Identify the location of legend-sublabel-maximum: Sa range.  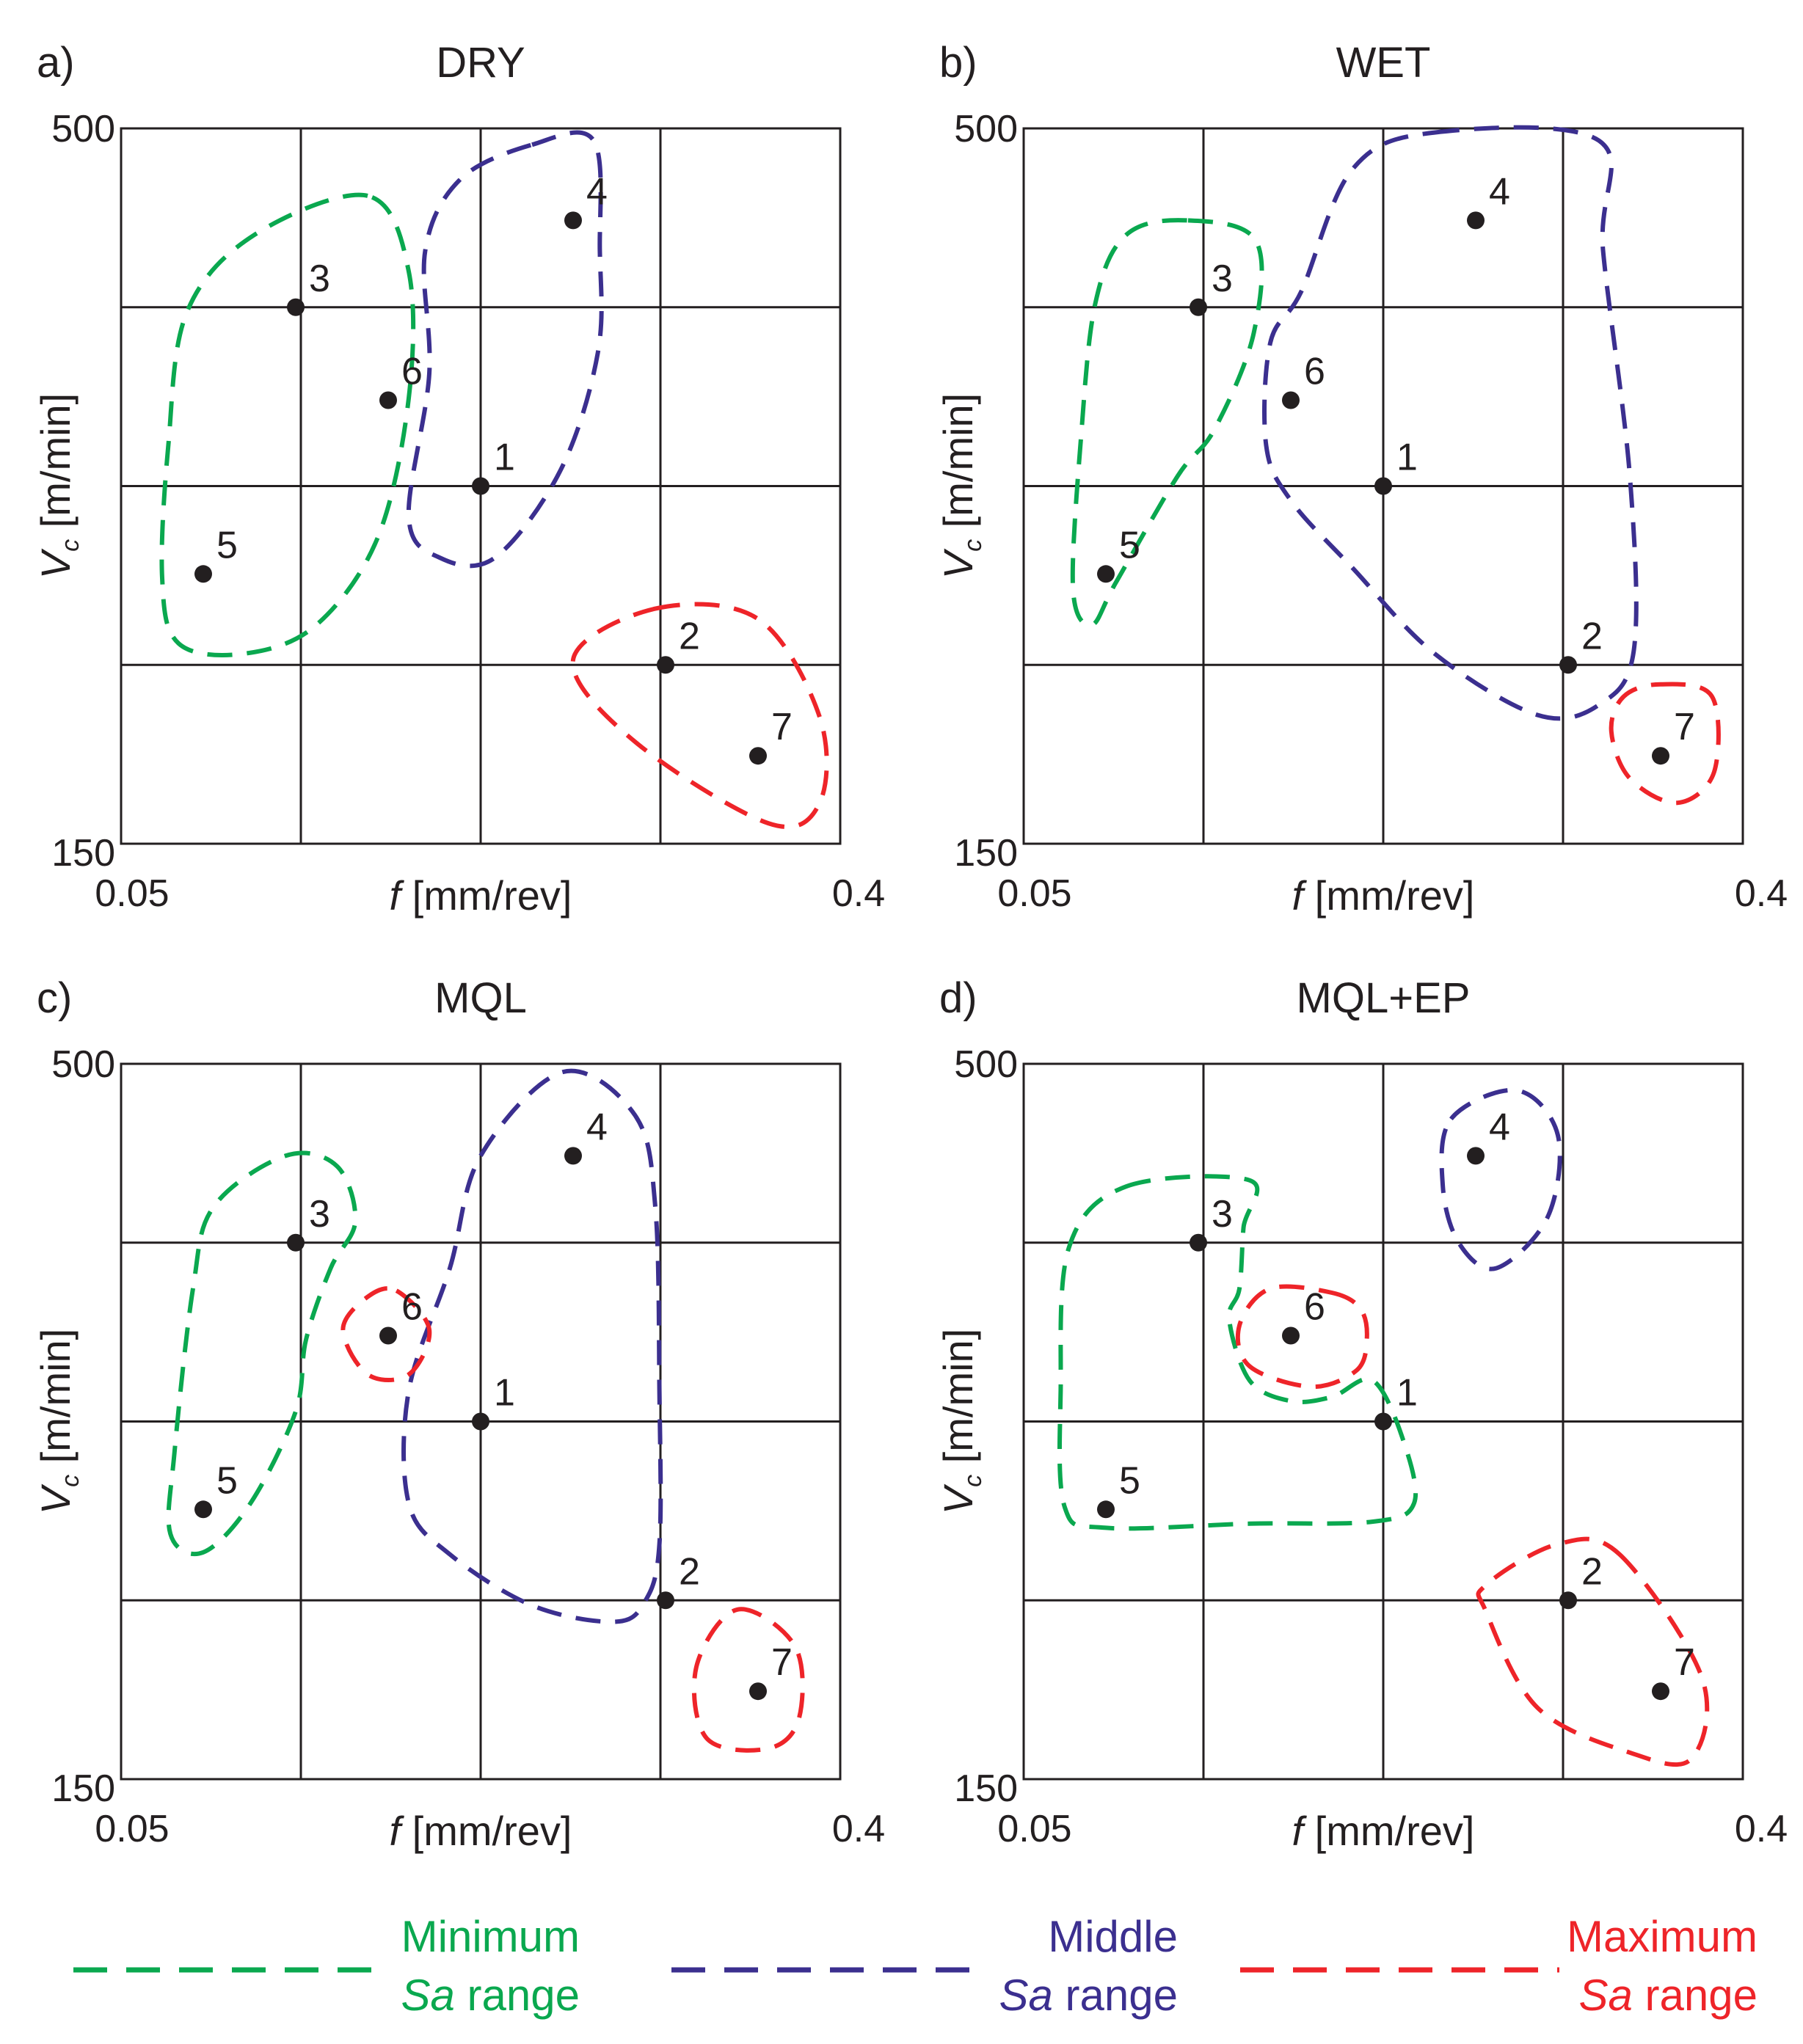
(1668, 1995).